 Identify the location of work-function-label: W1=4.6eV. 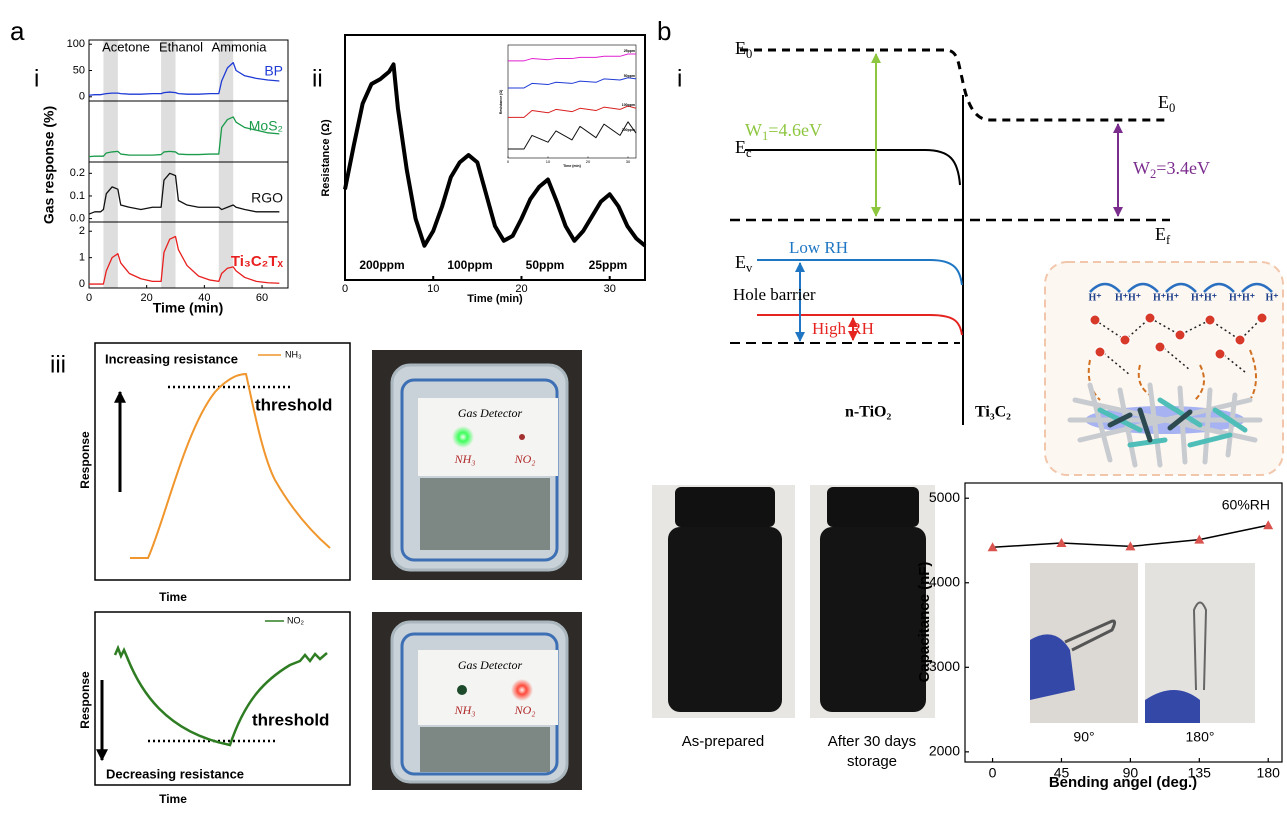
(783, 131).